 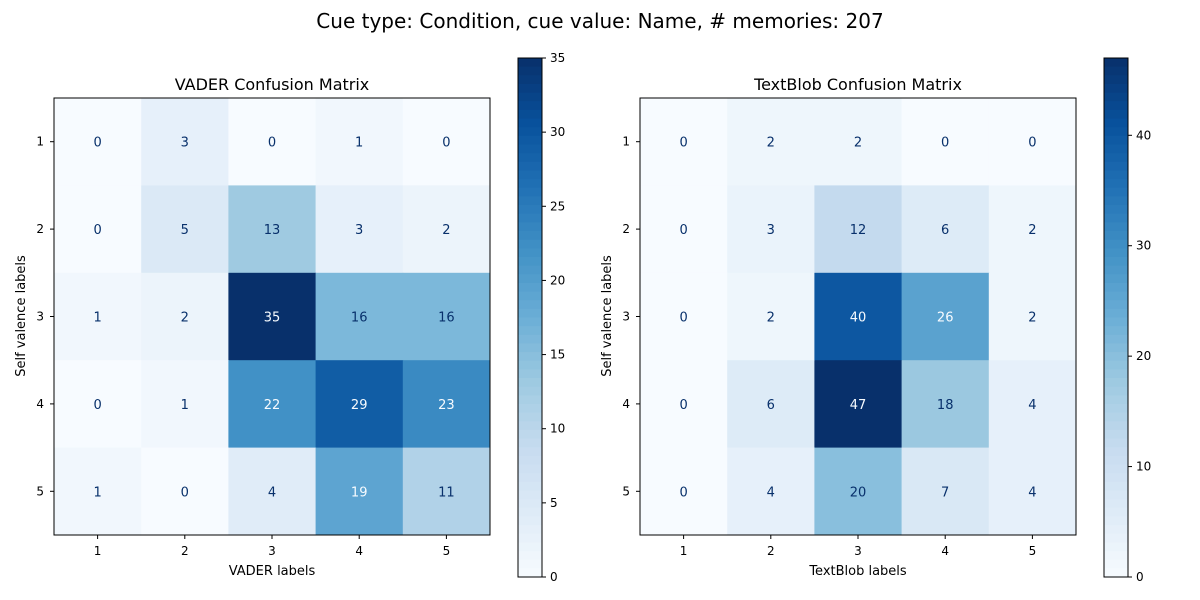 What do you see at coordinates (272, 405) in the screenshot?
I see `cell-value-label: 22` at bounding box center [272, 405].